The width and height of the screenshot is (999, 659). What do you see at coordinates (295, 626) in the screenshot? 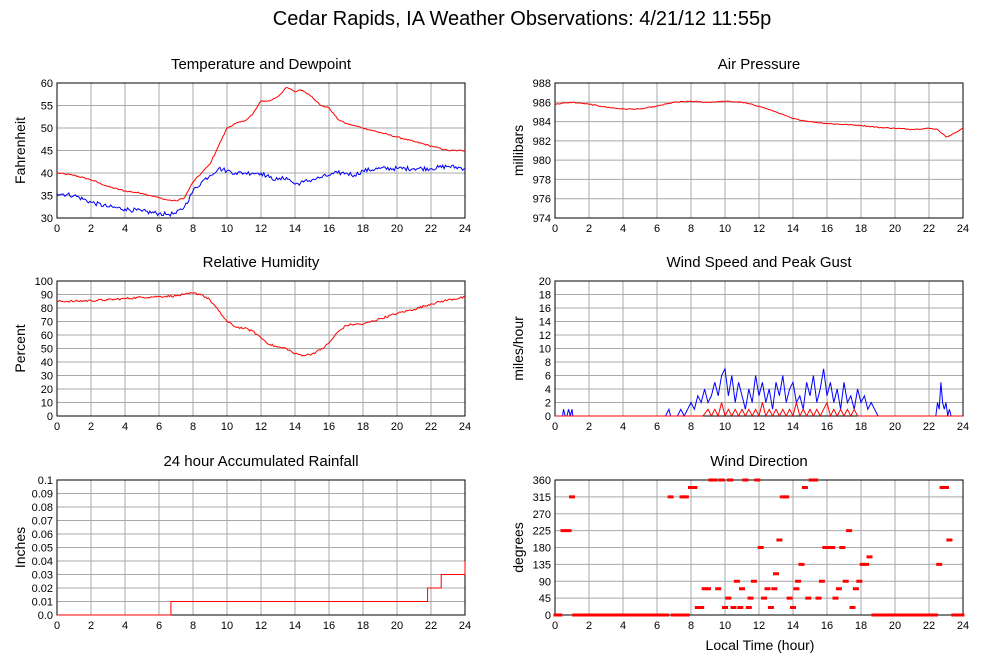
I see `rain-x-tick-label: 14` at bounding box center [295, 626].